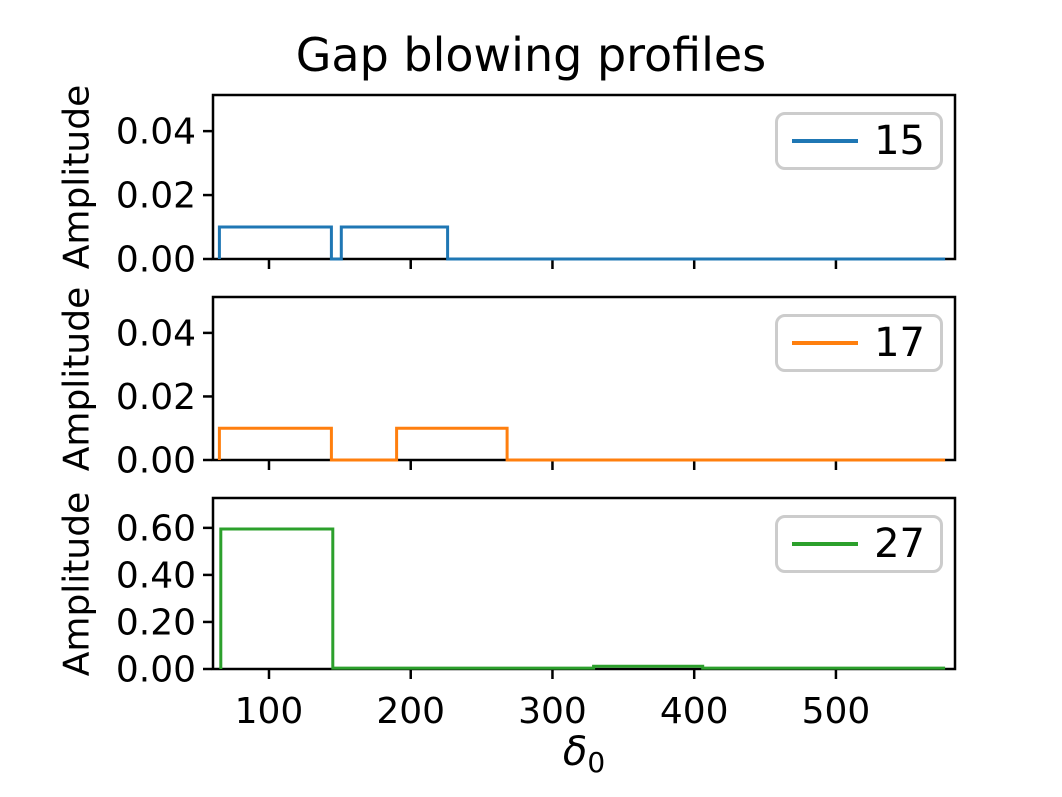 The height and width of the screenshot is (797, 1062). Describe the element at coordinates (859, 544) in the screenshot. I see `legend-bottom: 27` at that location.